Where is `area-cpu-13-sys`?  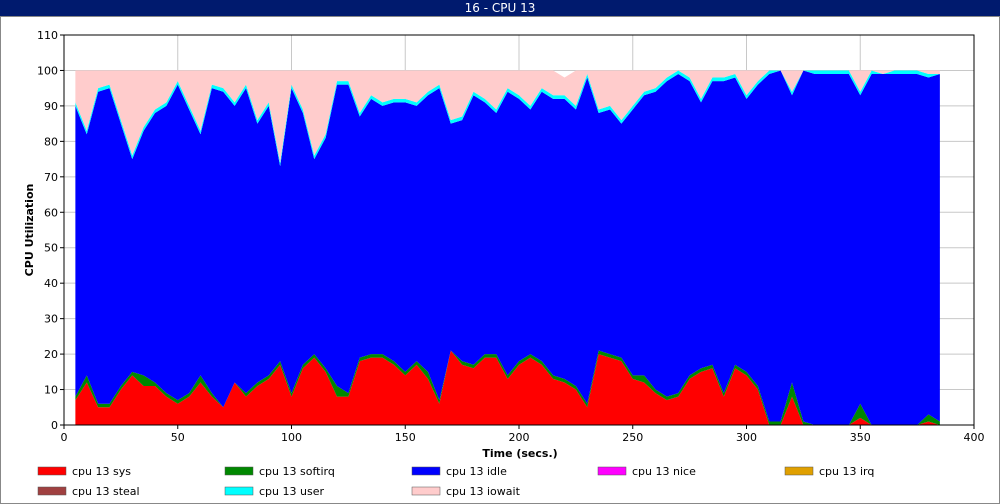 area-cpu-13-sys is located at coordinates (507, 387).